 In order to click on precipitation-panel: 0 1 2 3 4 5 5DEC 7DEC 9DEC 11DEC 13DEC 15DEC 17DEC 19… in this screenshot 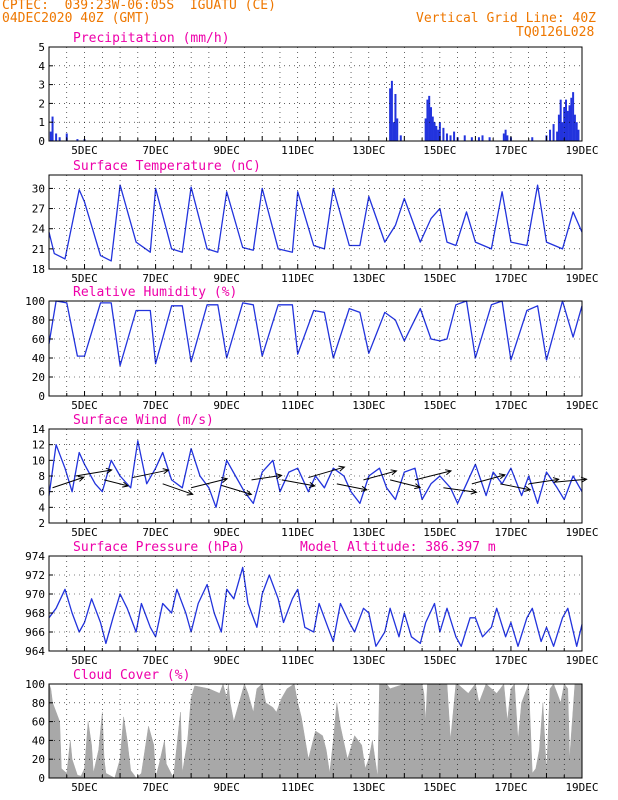, I will do `click(318, 94)`.